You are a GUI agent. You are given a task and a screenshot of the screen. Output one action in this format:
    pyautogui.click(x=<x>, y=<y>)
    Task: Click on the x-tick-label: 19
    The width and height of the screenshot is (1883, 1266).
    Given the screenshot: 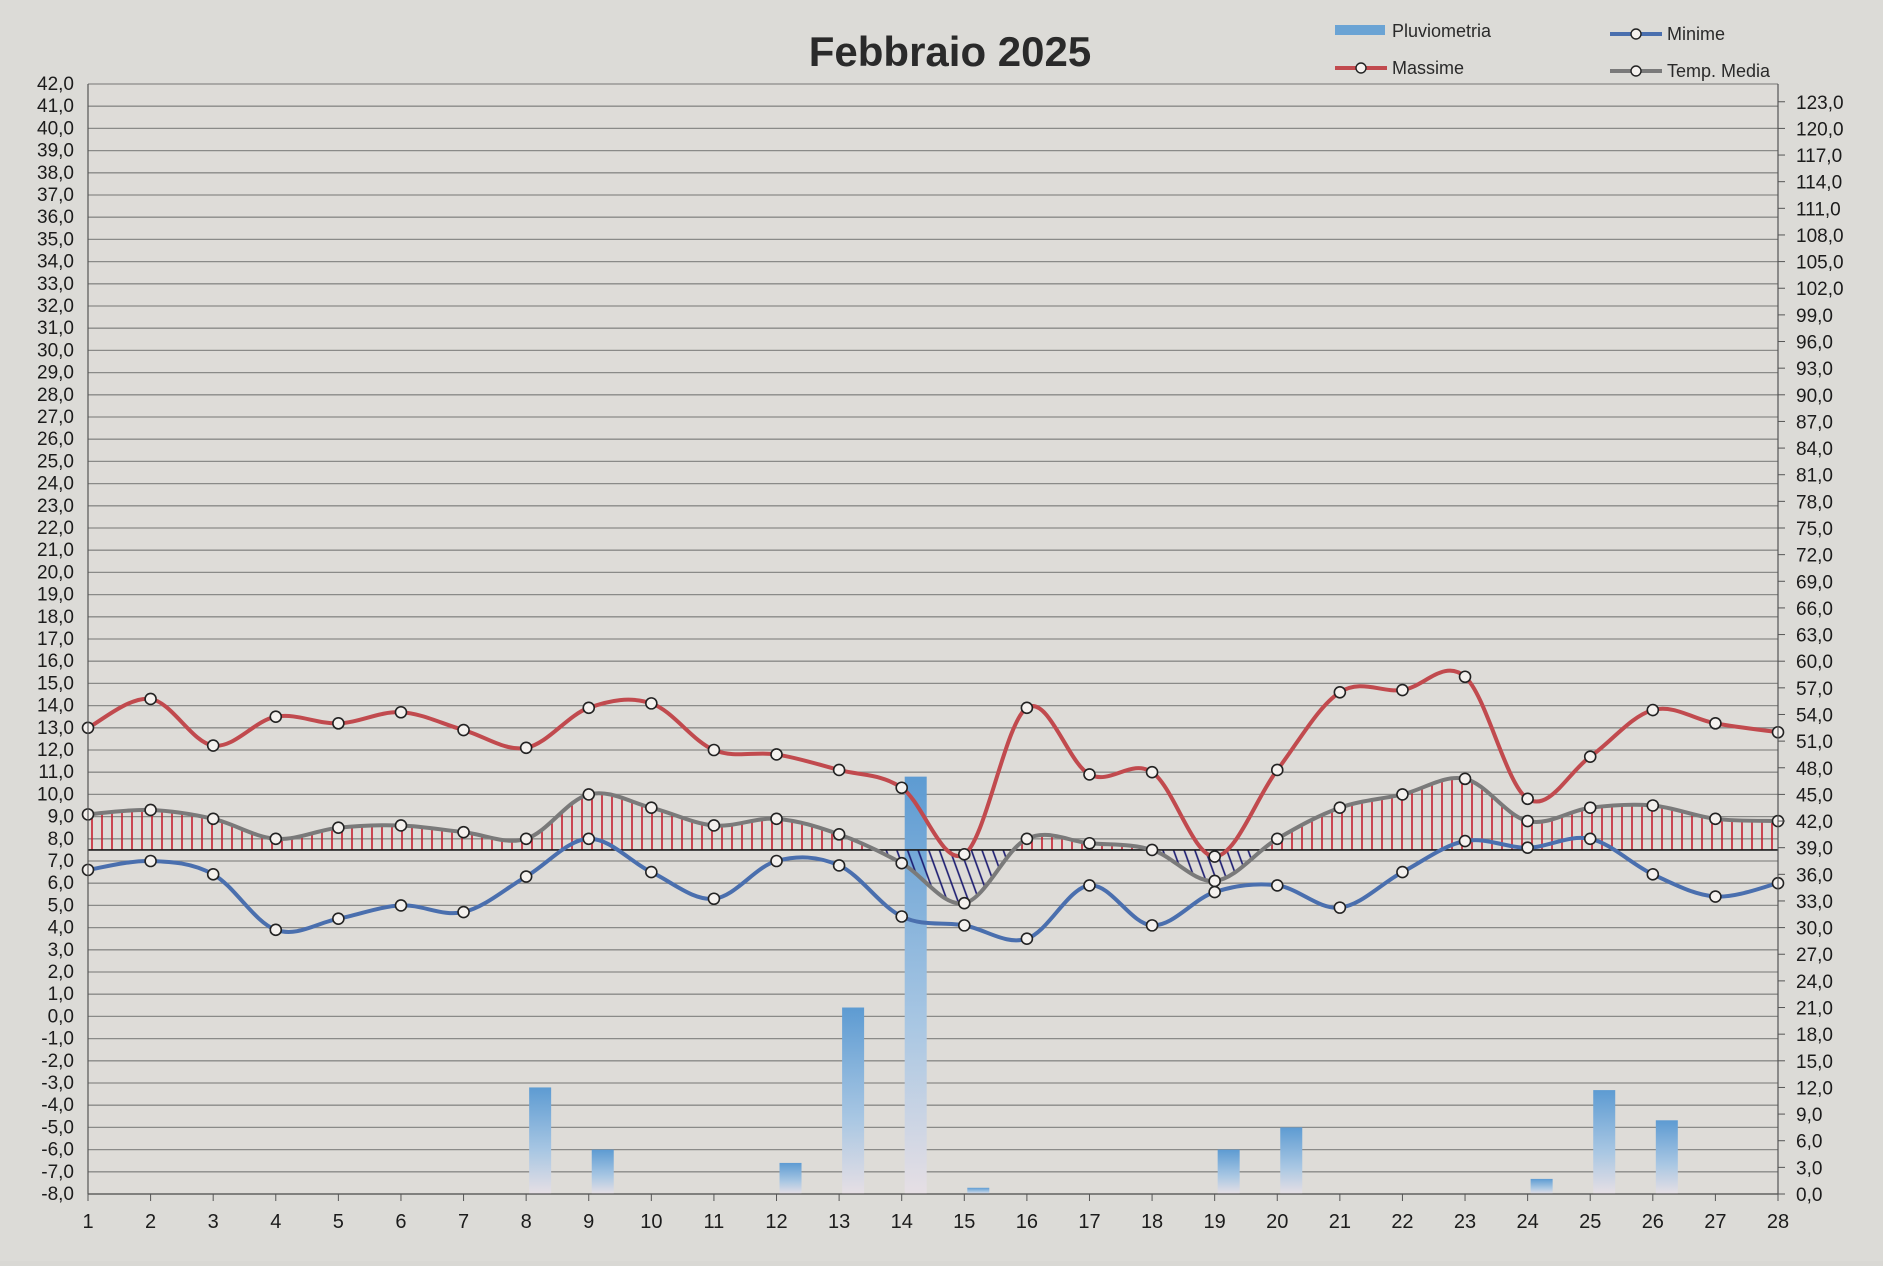 What is the action you would take?
    pyautogui.click(x=1215, y=1222)
    